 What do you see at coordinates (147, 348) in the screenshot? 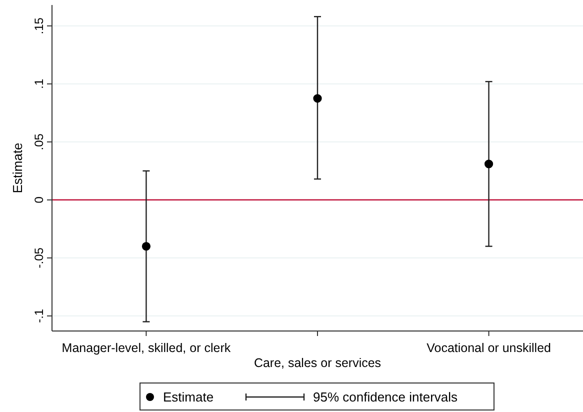
I see `x-tick-label: Manager-level, skilled, or clerk` at bounding box center [147, 348].